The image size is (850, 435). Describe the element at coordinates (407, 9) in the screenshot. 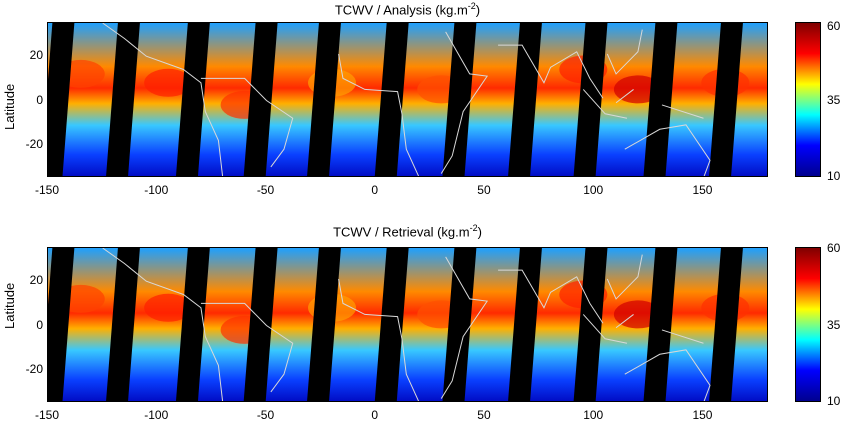

I see `panel-title: TCWV / Analysis (kg.m-2)` at that location.